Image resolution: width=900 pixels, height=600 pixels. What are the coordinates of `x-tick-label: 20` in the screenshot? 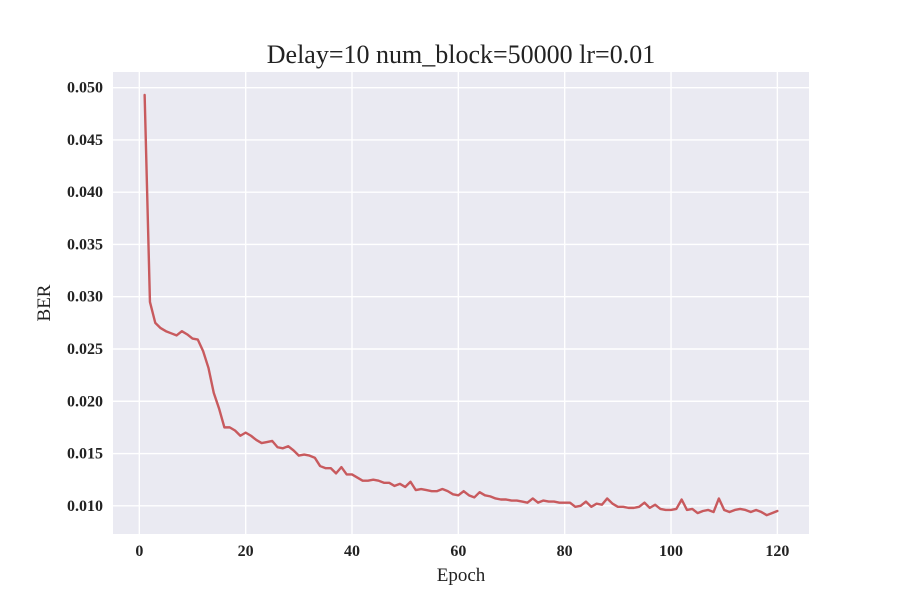 It's located at (246, 551).